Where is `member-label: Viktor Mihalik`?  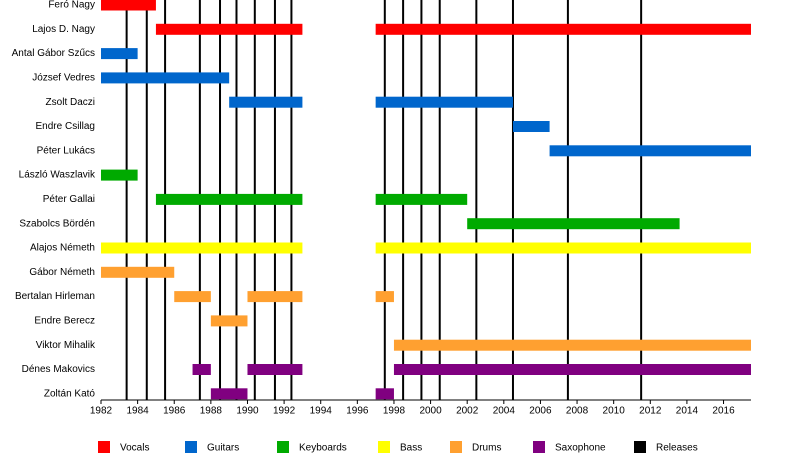 member-label: Viktor Mihalik is located at coordinates (66, 345).